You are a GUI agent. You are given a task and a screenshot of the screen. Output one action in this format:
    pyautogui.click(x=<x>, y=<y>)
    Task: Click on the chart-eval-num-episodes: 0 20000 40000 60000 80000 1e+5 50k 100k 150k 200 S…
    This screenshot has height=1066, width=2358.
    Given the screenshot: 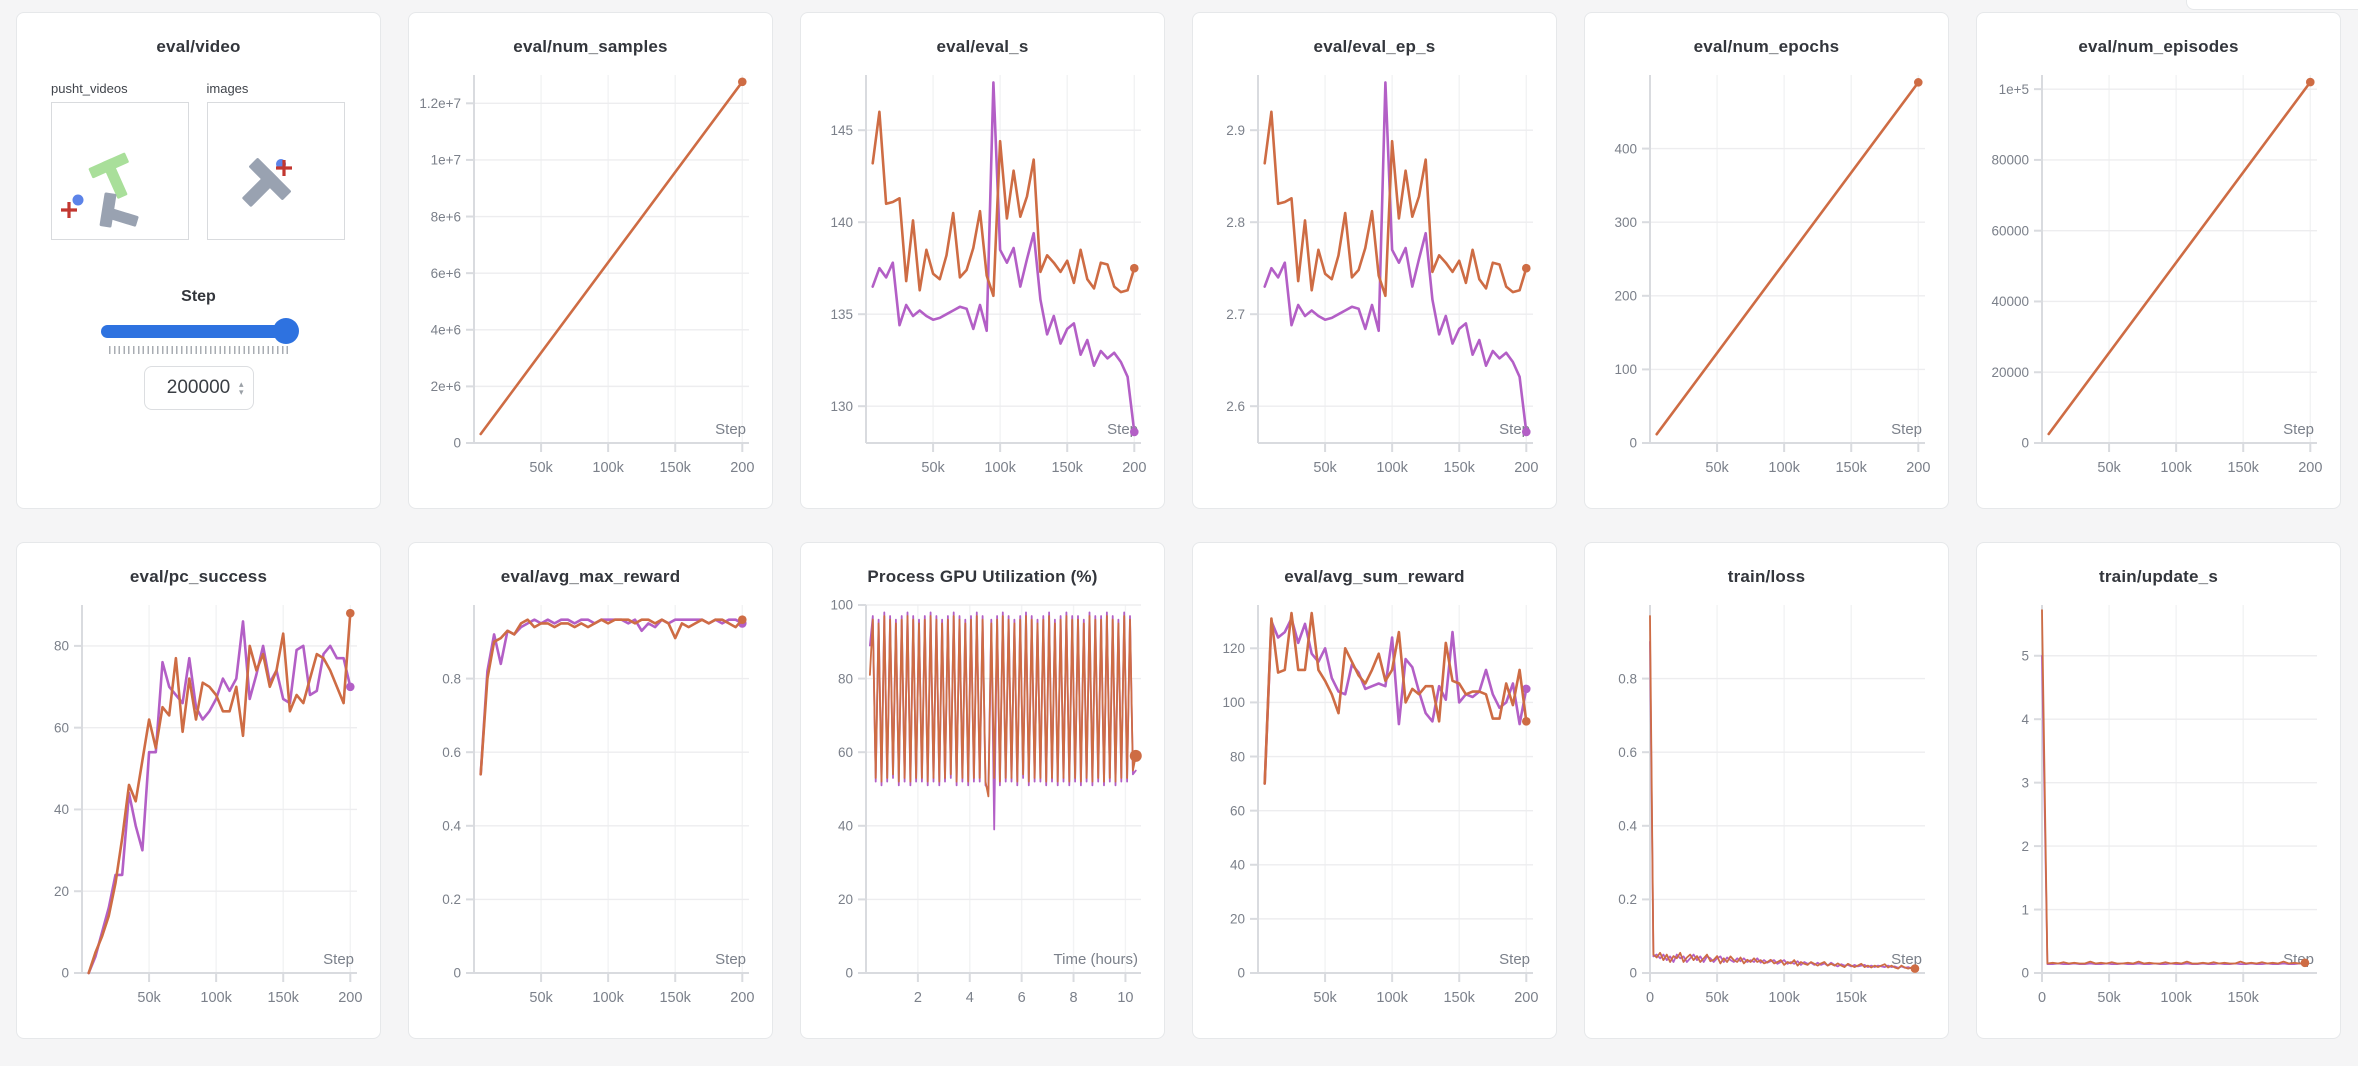 What is the action you would take?
    pyautogui.click(x=2158, y=277)
    